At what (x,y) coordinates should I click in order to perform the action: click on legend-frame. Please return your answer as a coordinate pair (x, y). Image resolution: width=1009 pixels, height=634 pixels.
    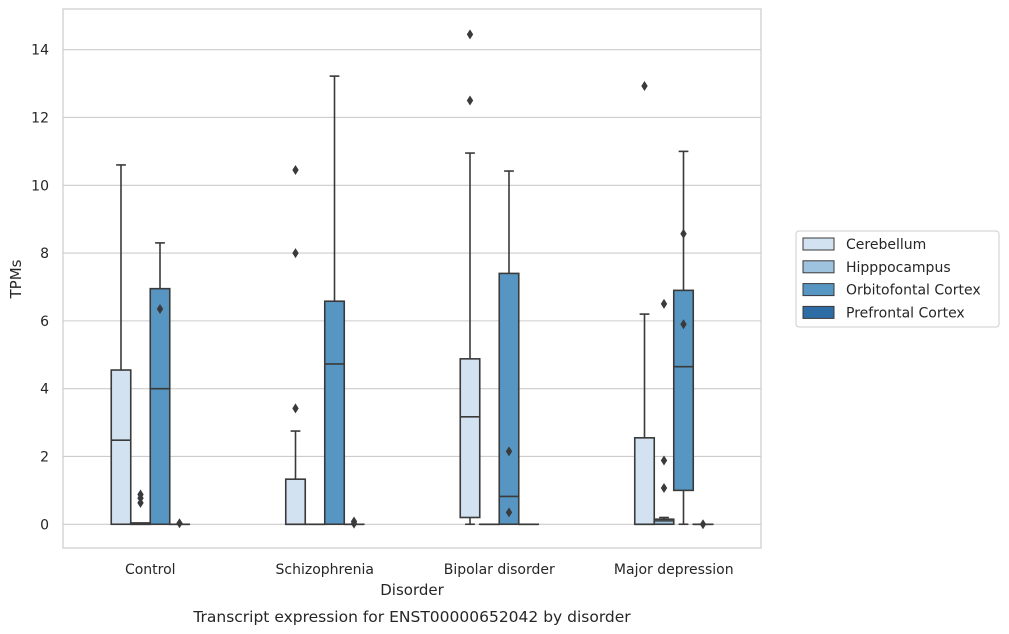
    Looking at the image, I should click on (897, 279).